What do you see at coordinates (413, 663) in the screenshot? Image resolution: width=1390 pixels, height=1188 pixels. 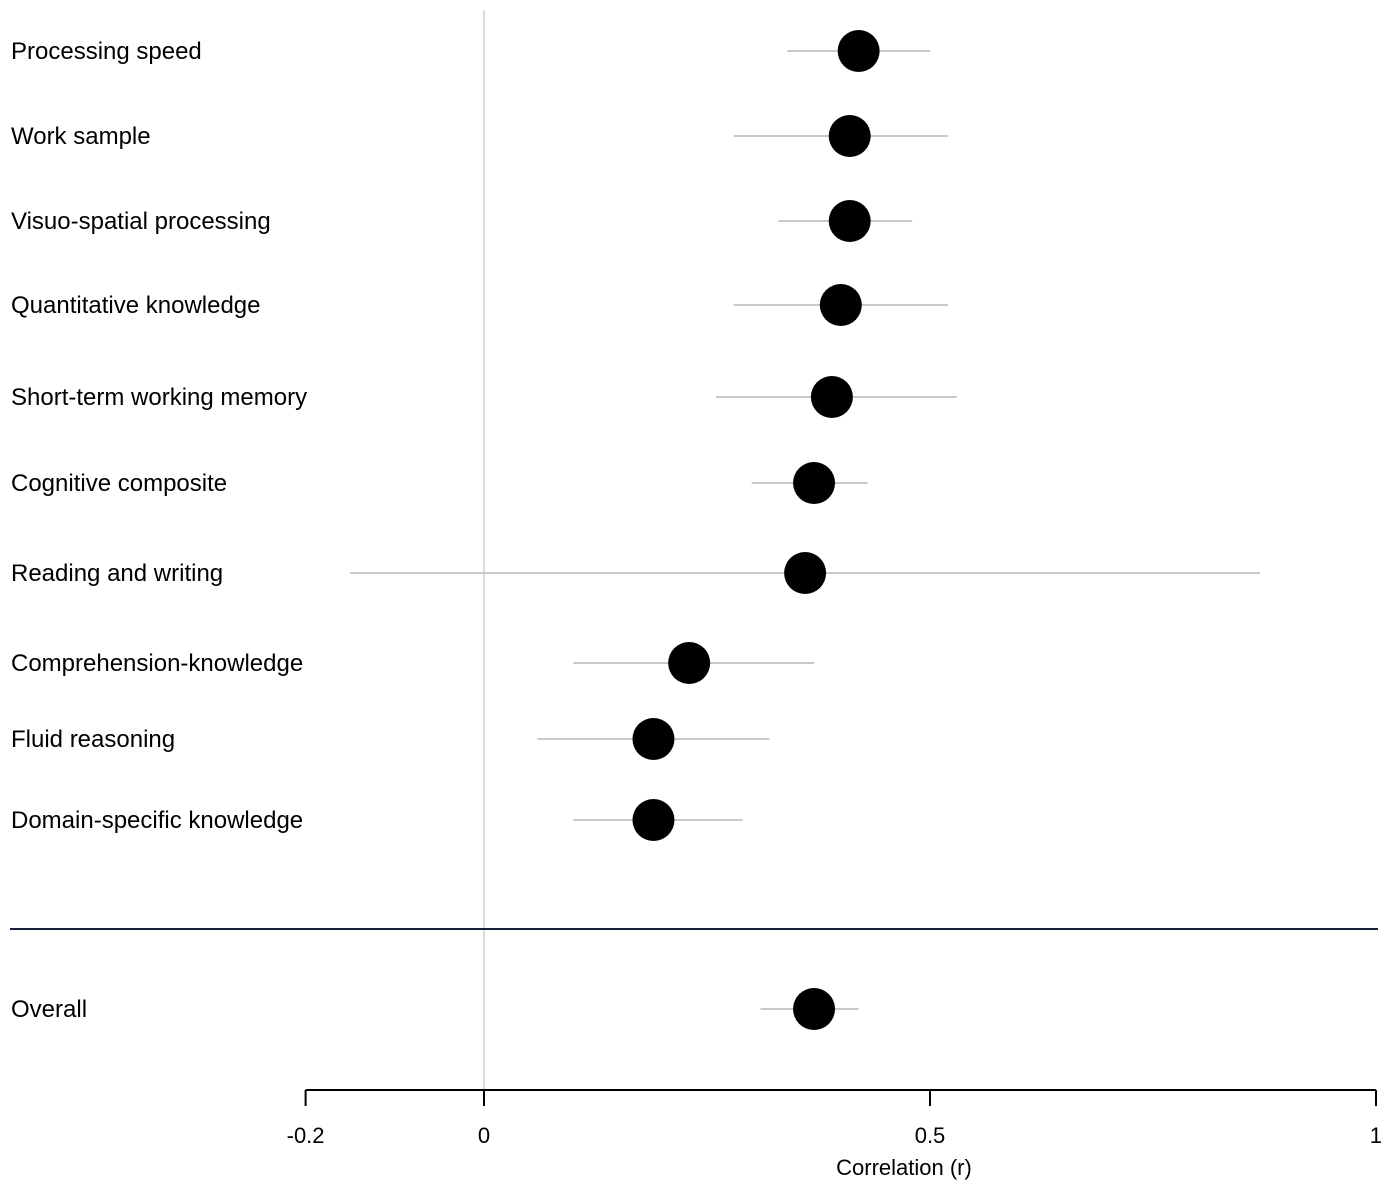 I see `forest-row: Comprehension-knowledge` at bounding box center [413, 663].